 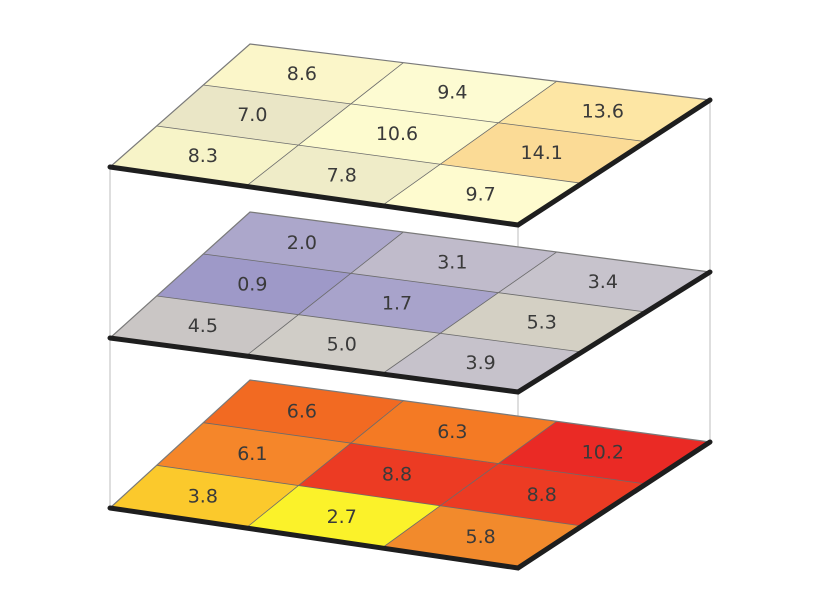 I want to click on cell-value-label: 3.1, so click(x=452, y=263).